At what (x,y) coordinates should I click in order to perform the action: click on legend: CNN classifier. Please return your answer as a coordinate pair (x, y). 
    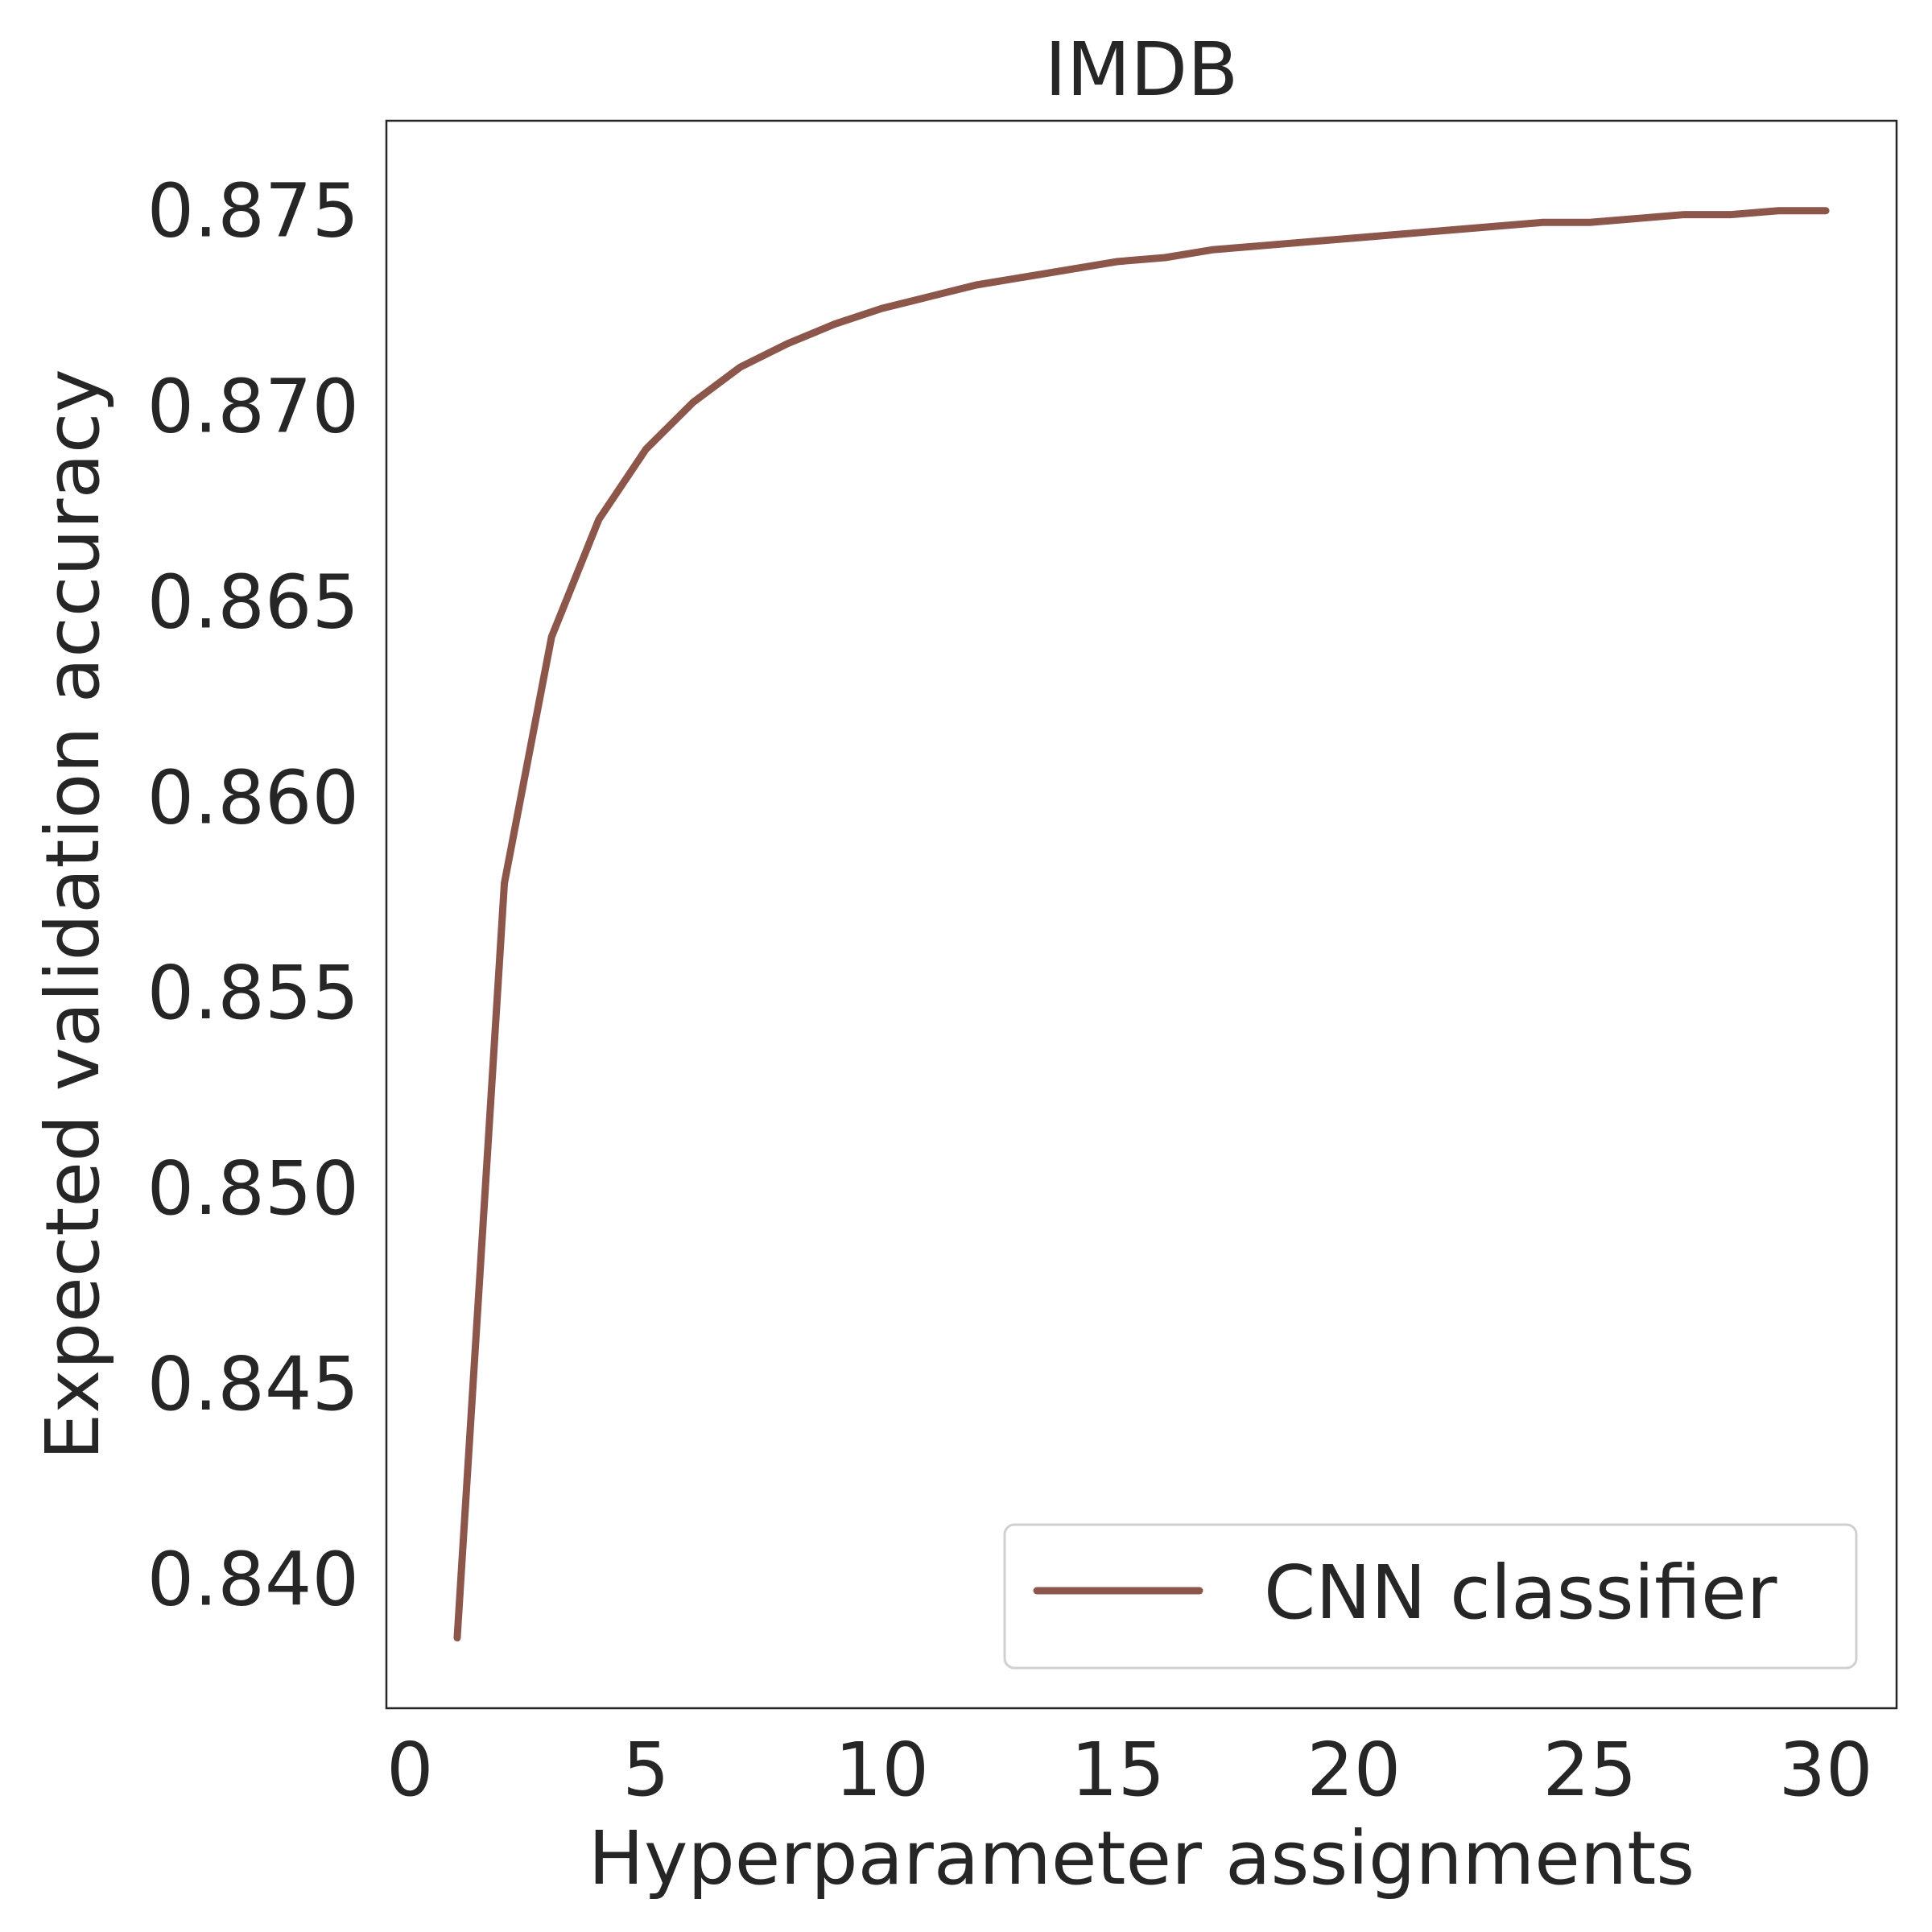
    Looking at the image, I should click on (1430, 1596).